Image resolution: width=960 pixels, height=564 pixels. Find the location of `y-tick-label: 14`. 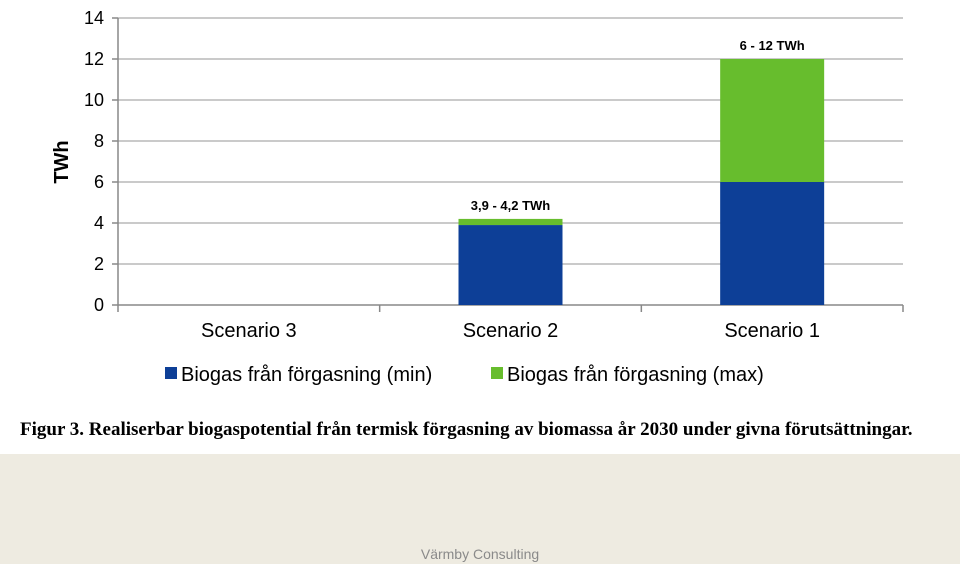

y-tick-label: 14 is located at coordinates (94, 18).